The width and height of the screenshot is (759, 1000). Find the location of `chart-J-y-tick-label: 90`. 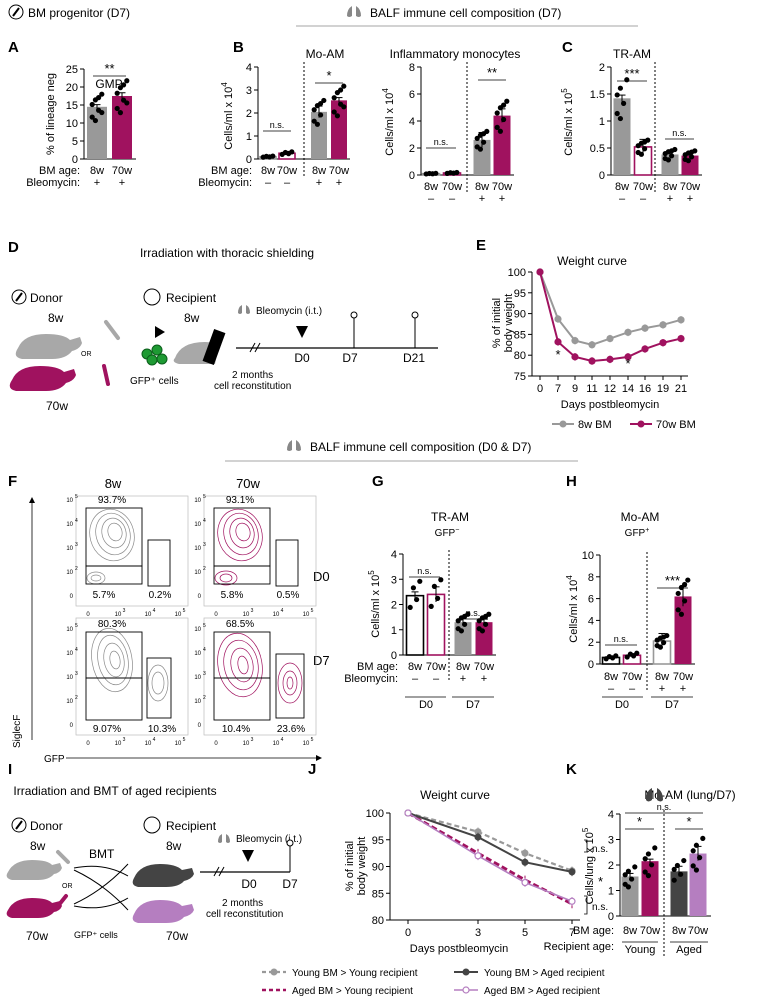

chart-J-y-tick-label: 90 is located at coordinates (378, 868).